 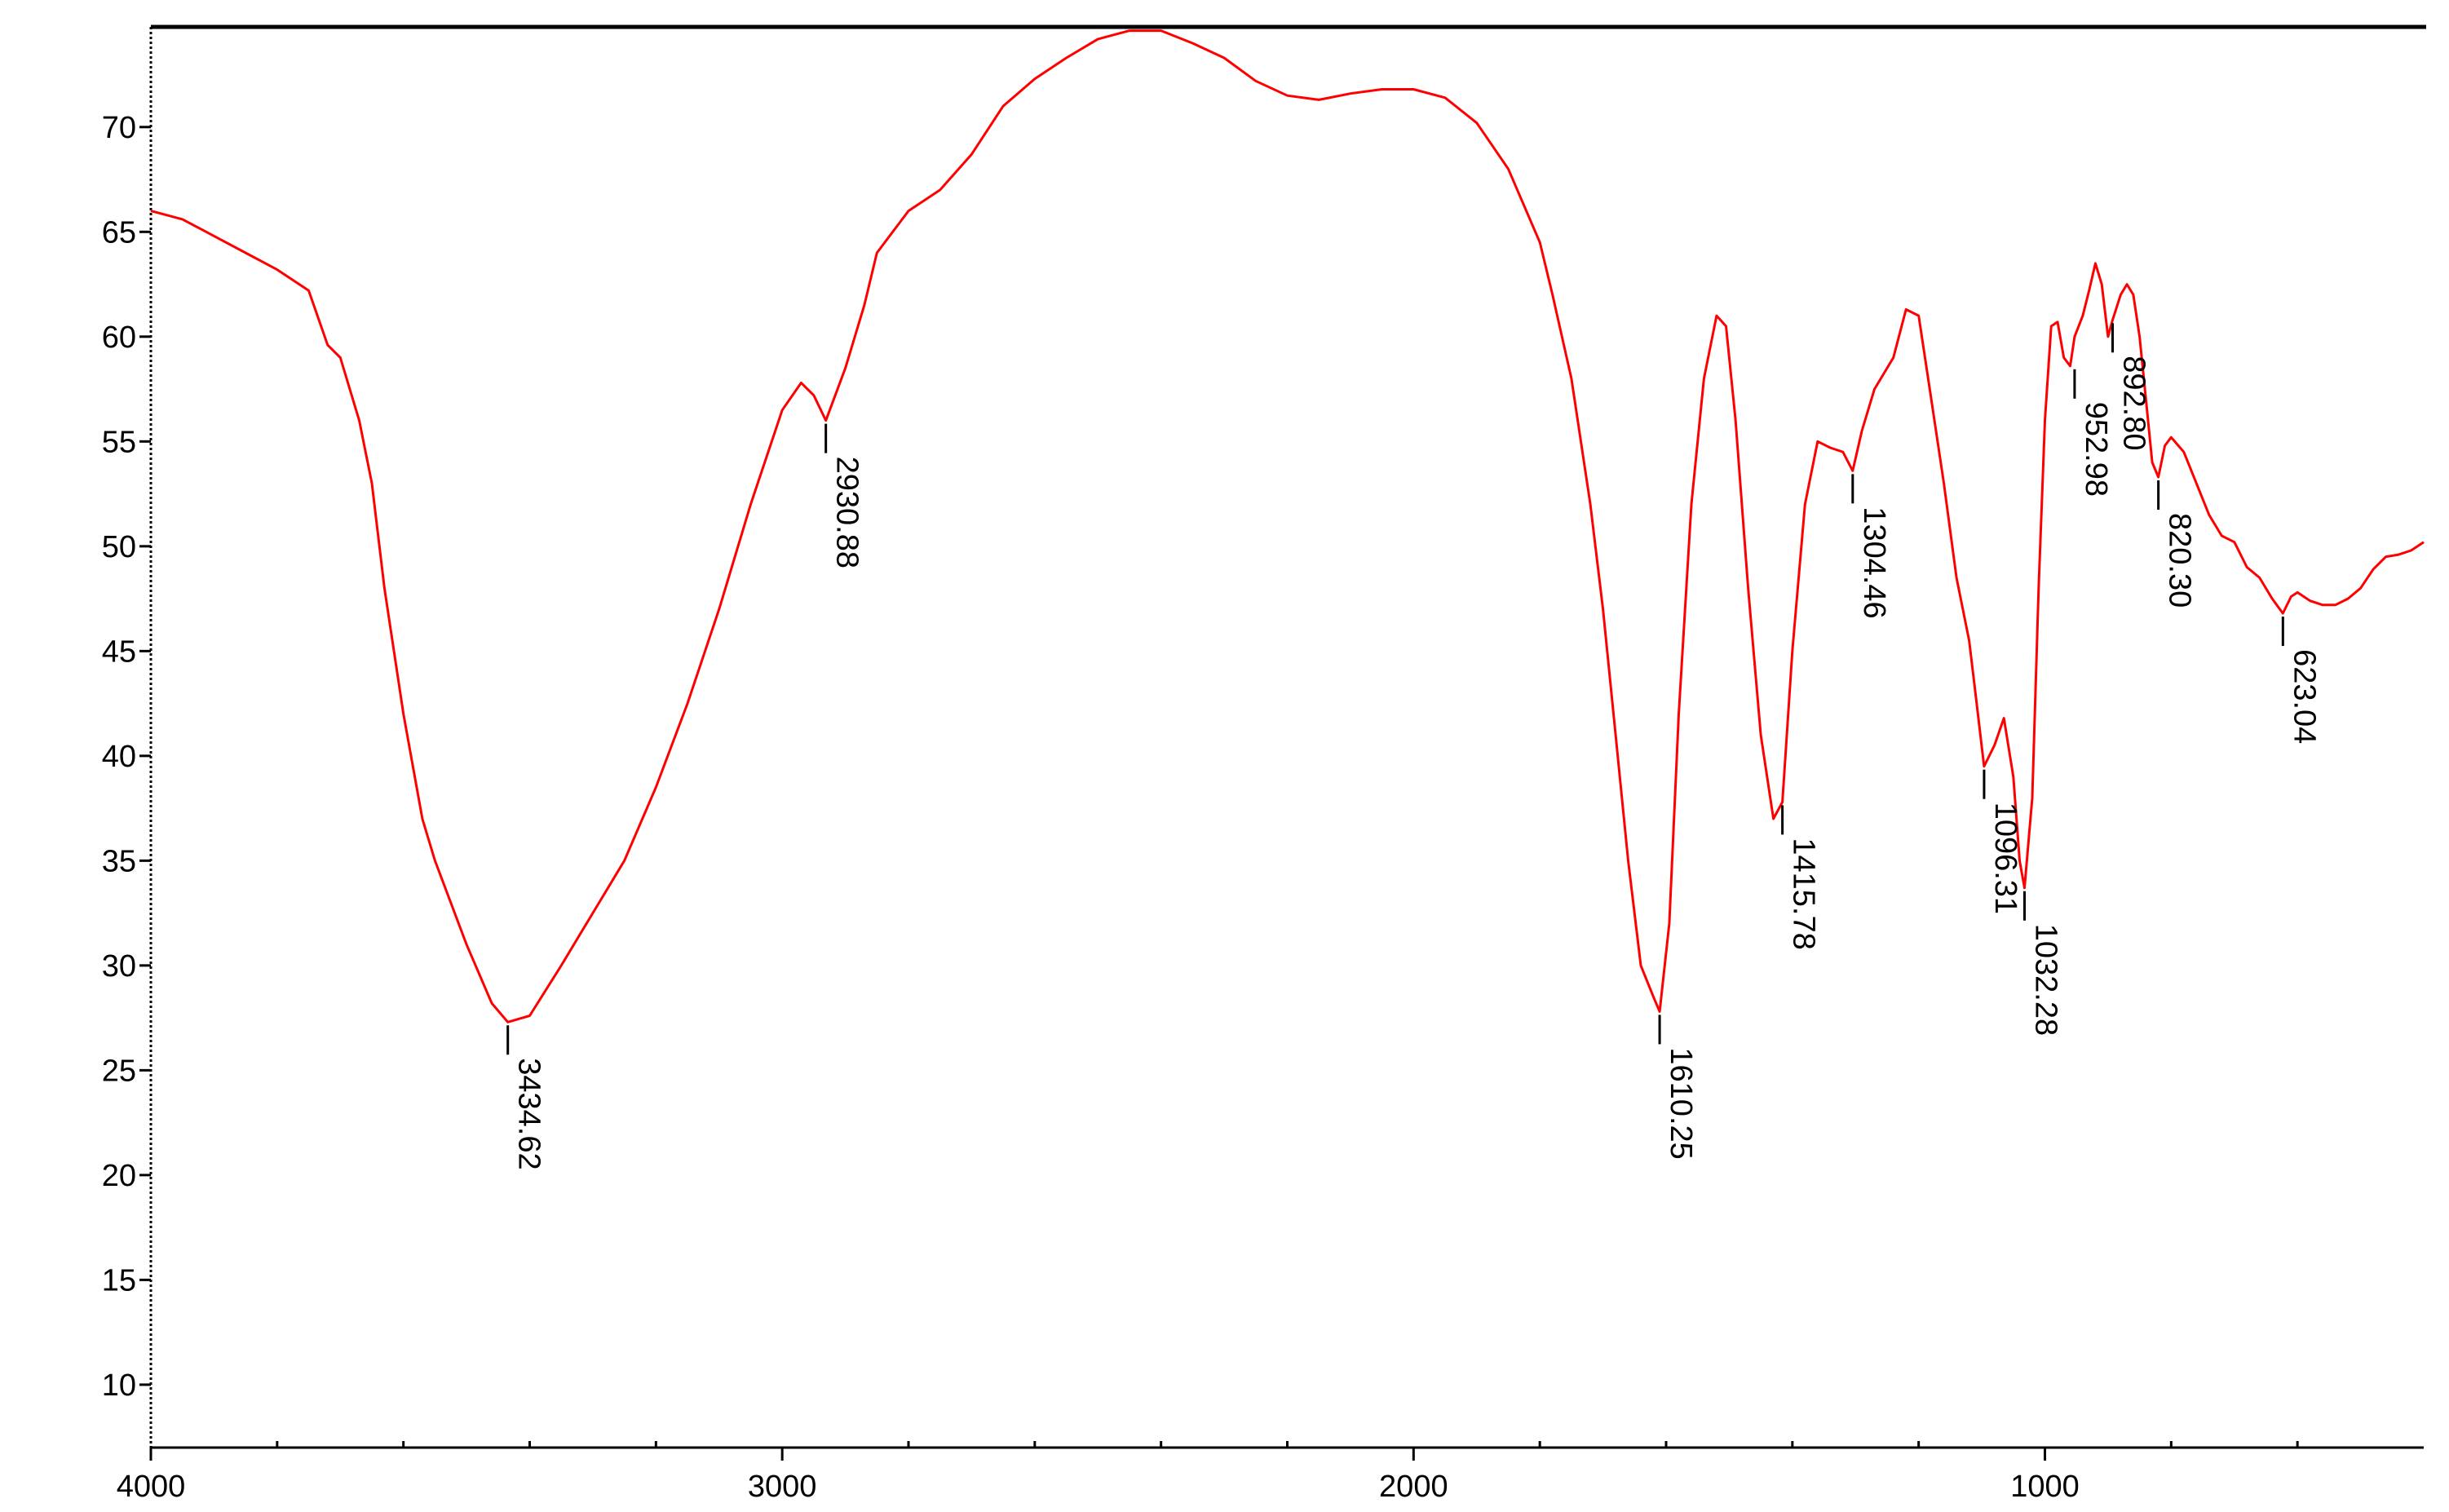 What do you see at coordinates (1413, 1487) in the screenshot?
I see `x-tick-label: 2000` at bounding box center [1413, 1487].